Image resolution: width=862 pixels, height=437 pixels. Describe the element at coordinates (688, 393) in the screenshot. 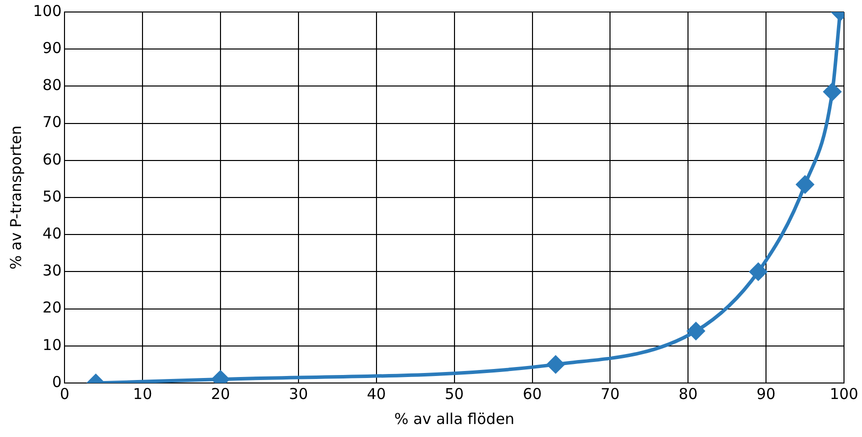

I see `x-tick-label: 80` at that location.